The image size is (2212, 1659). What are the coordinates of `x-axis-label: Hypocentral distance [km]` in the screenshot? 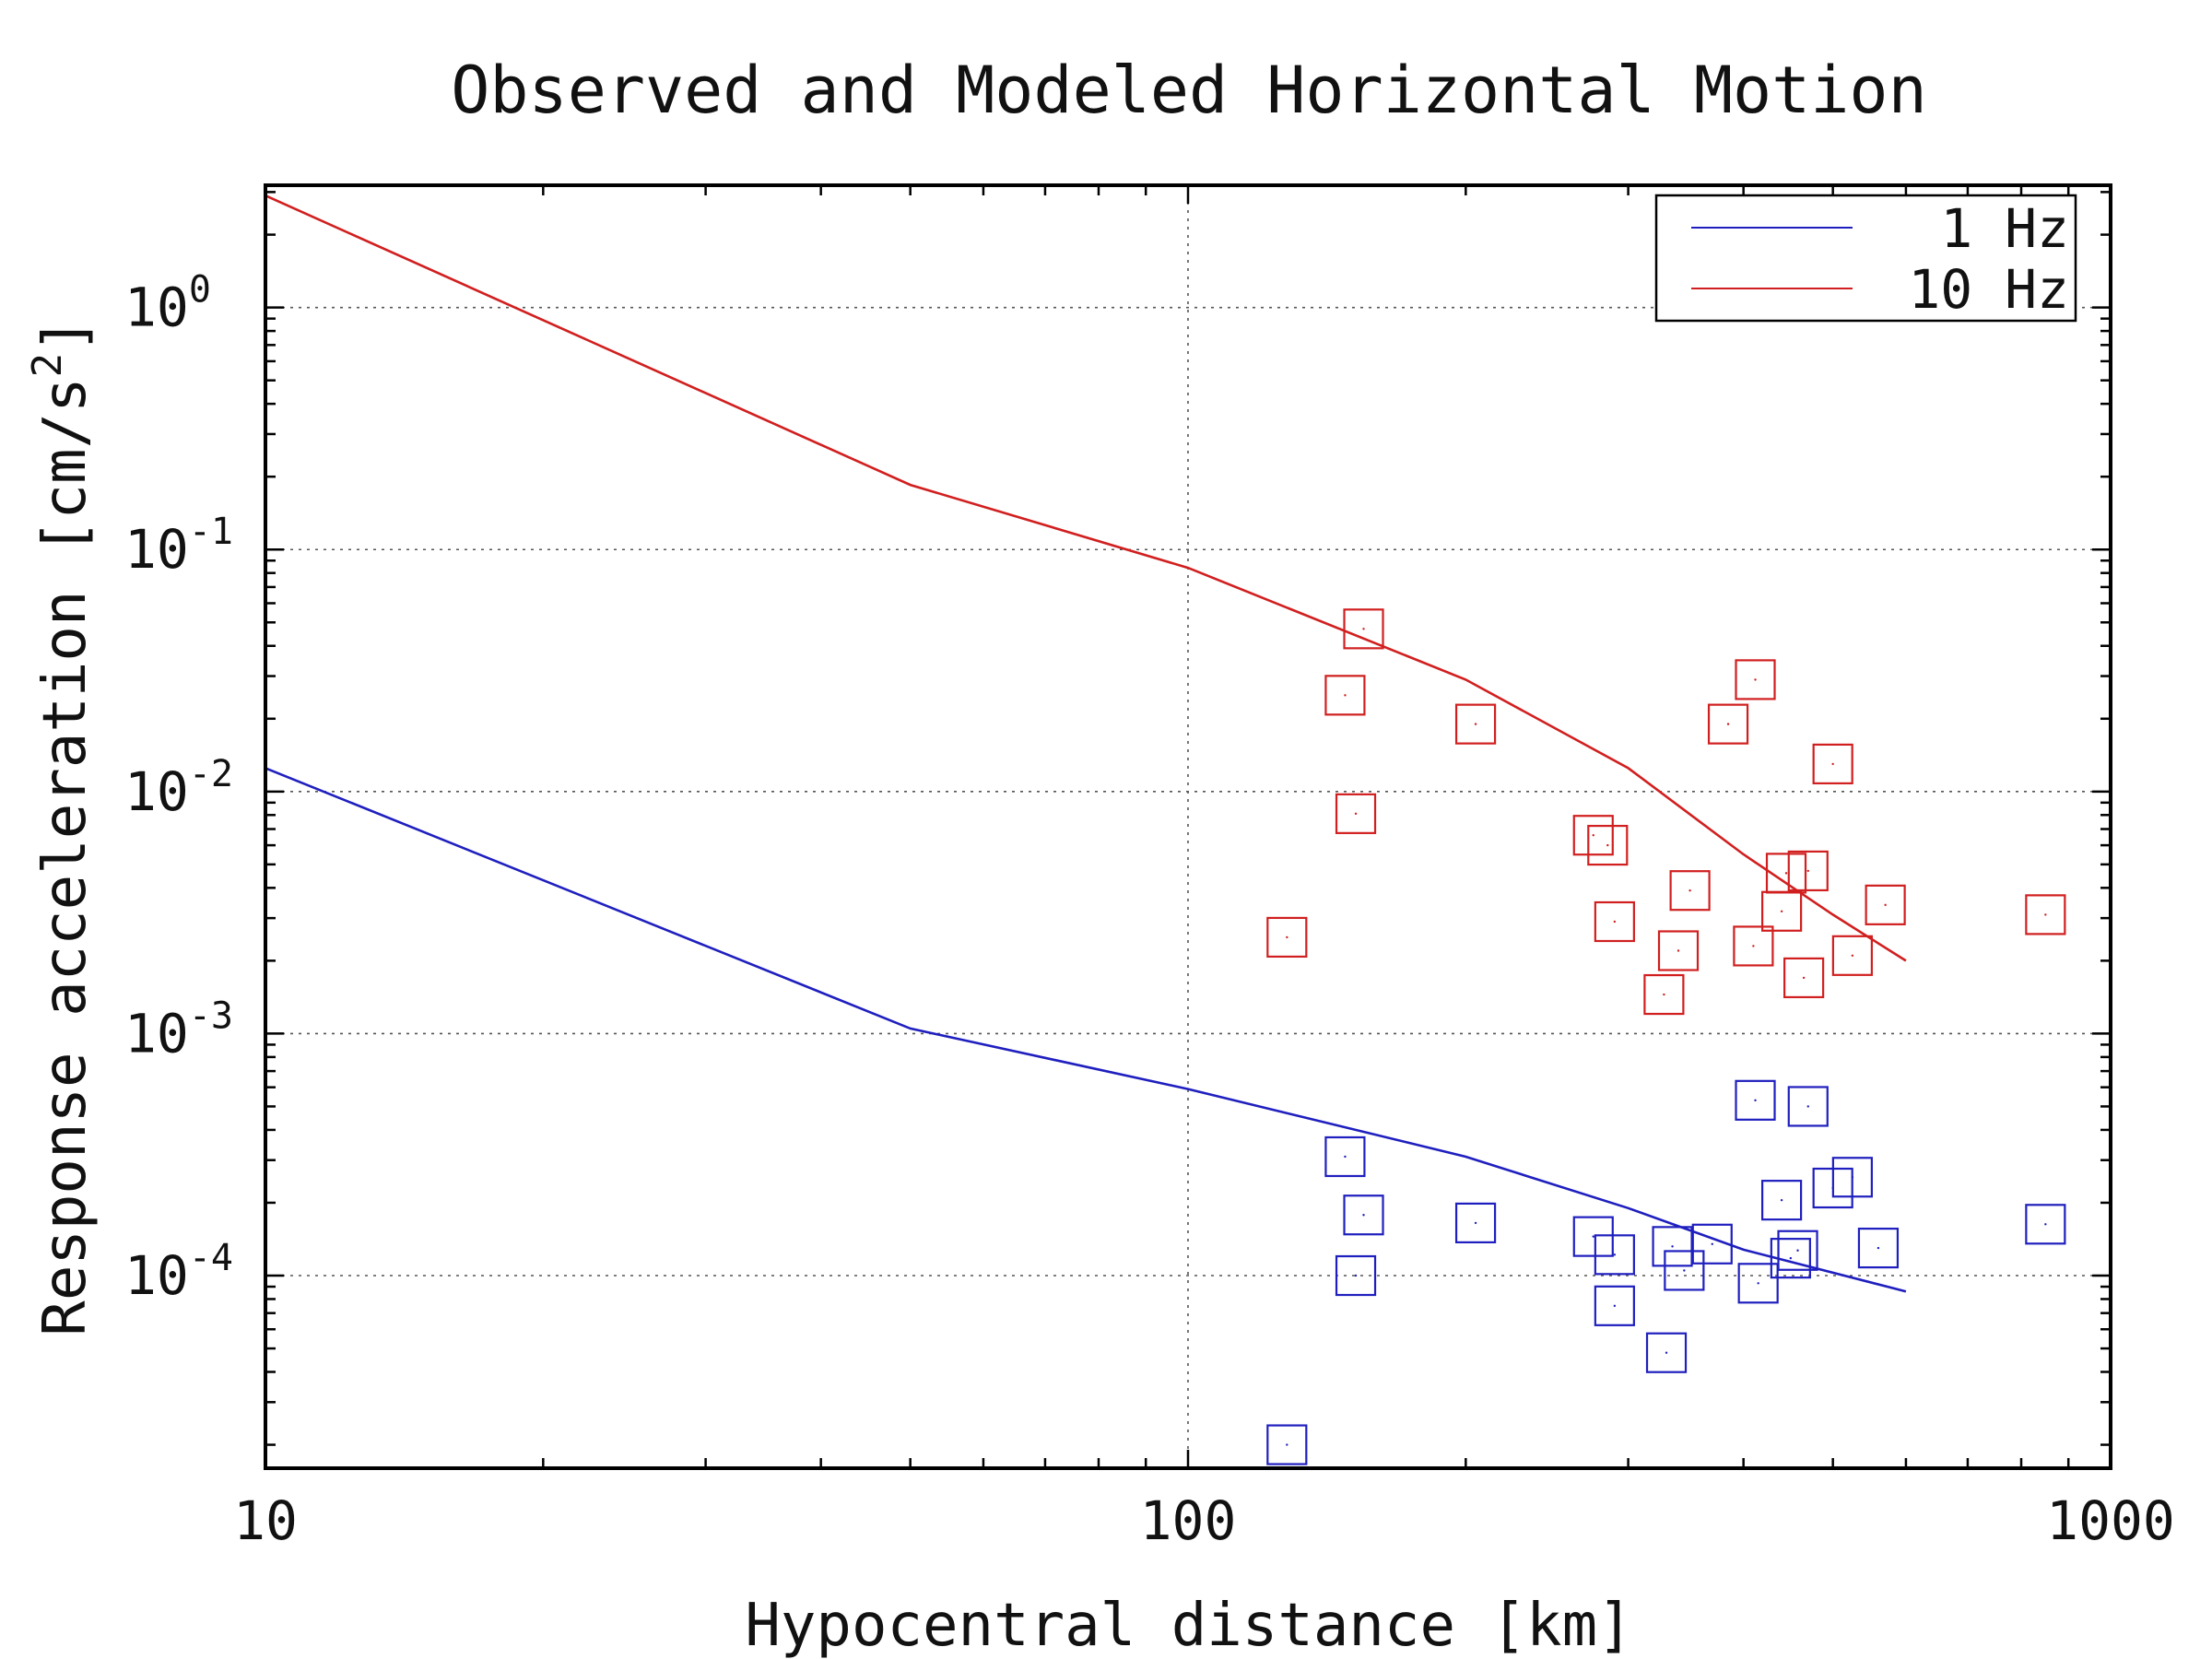 It's located at (1188, 1625).